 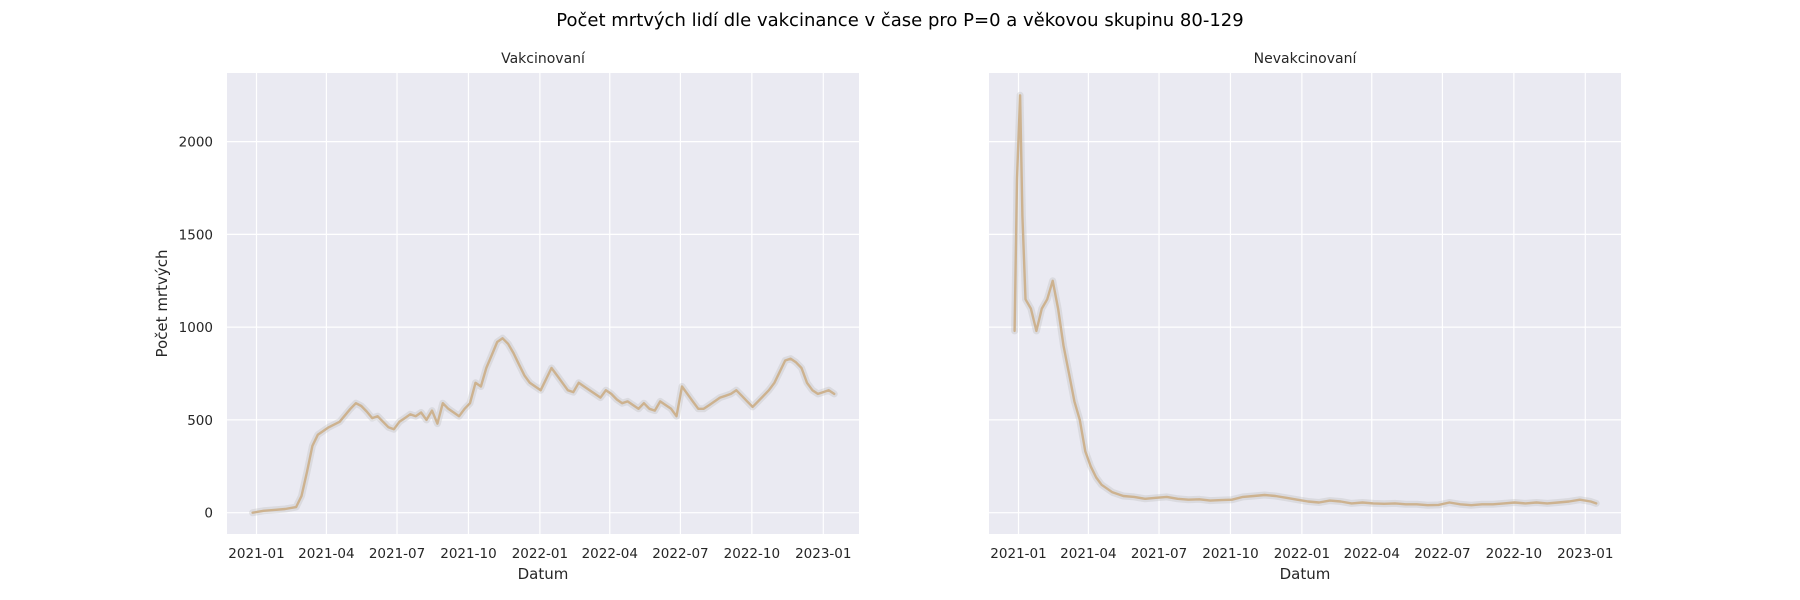 What do you see at coordinates (196, 328) in the screenshot?
I see `y-tick-label: 1000` at bounding box center [196, 328].